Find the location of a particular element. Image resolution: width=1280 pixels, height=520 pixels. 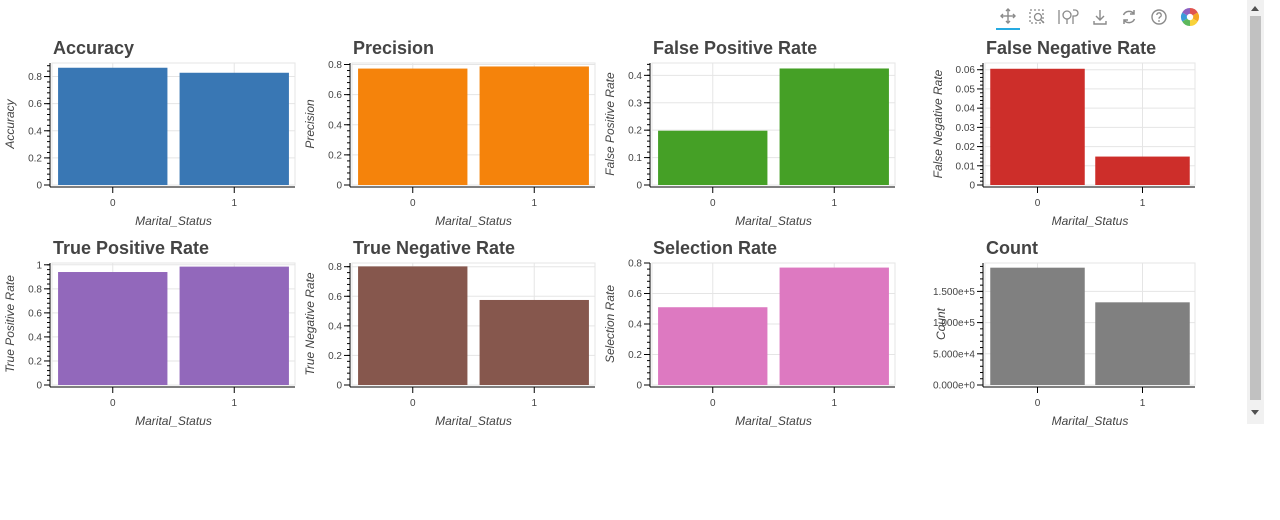

vertical-scrollbar is located at coordinates (1255, 212).